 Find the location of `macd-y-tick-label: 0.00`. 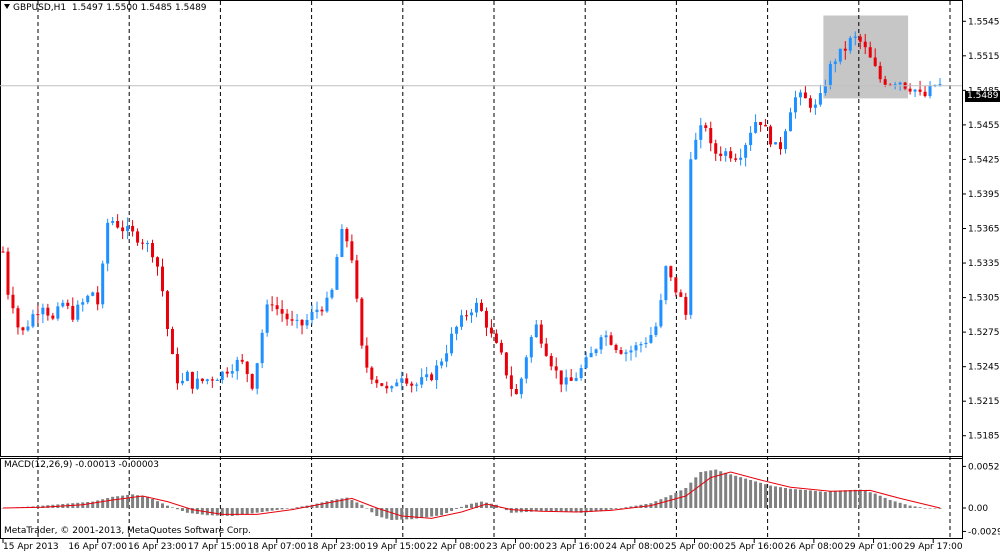

macd-y-tick-label: 0.00 is located at coordinates (978, 509).